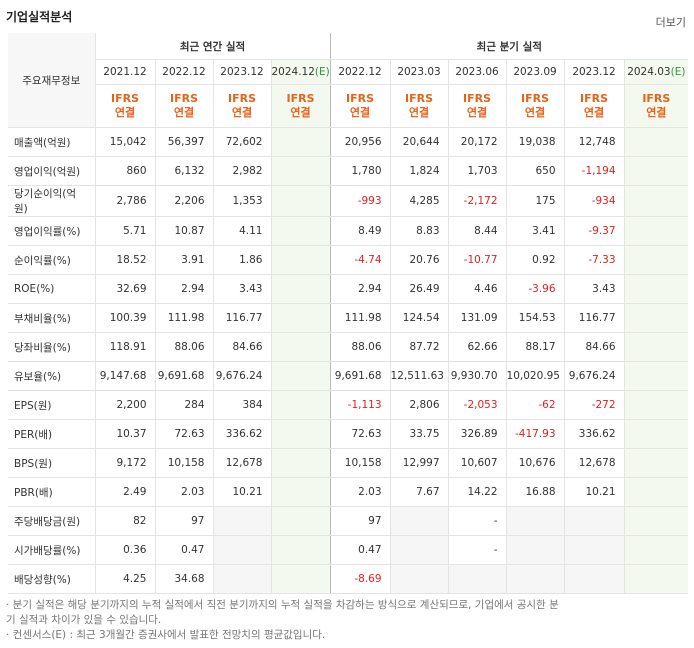  Describe the element at coordinates (477, 201) in the screenshot. I see `cell: -2,172` at that location.